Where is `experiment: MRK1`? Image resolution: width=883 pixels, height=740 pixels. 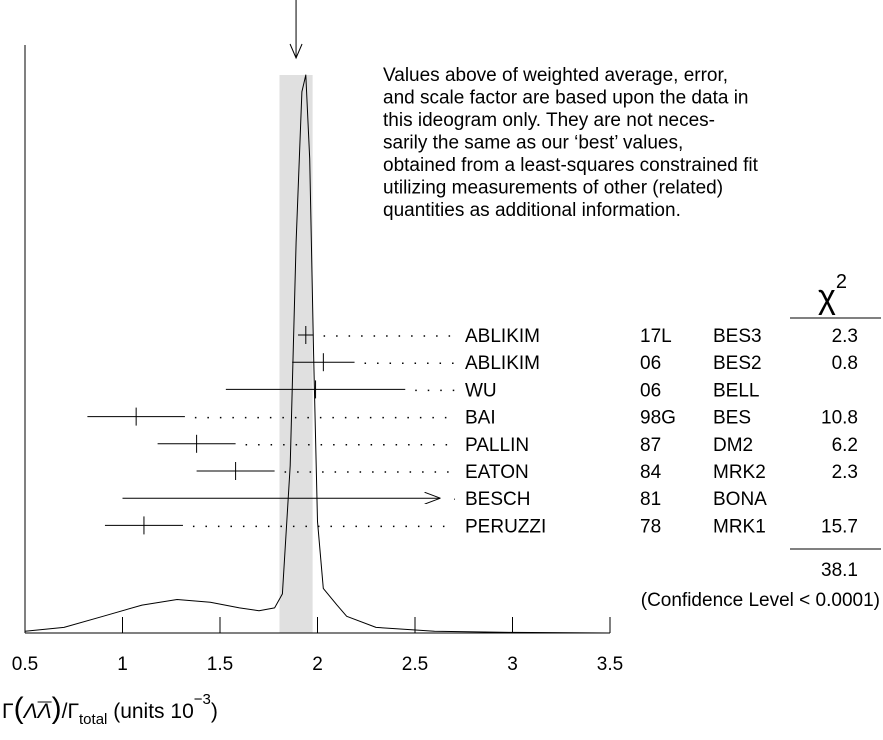
experiment: MRK1 is located at coordinates (739, 526).